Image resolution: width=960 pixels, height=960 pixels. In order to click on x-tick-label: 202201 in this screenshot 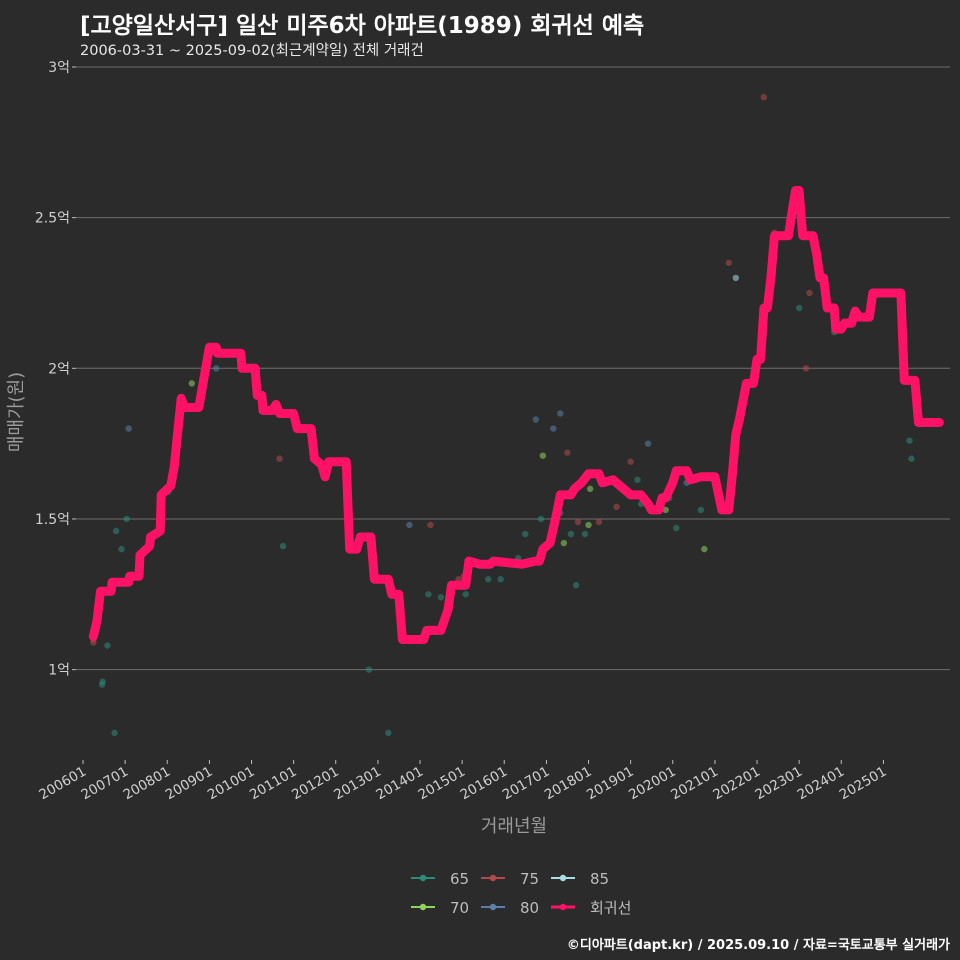, I will do `click(736, 784)`.